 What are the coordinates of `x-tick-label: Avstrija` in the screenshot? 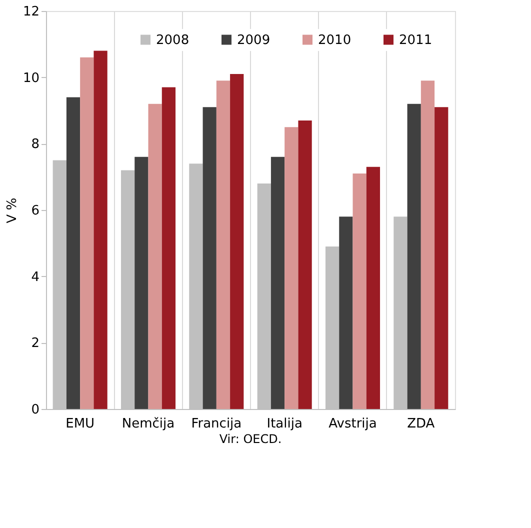 It's located at (352, 424).